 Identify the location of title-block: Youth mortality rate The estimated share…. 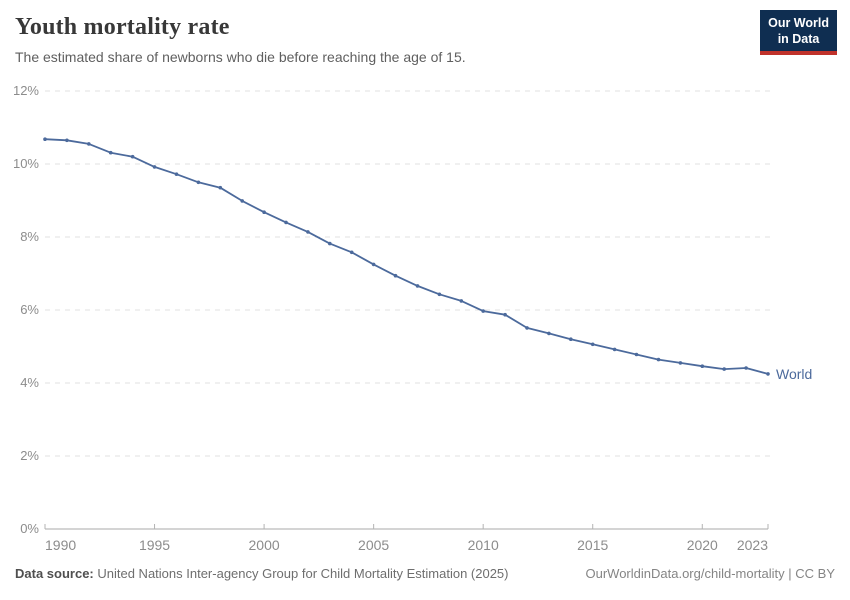
(240, 39).